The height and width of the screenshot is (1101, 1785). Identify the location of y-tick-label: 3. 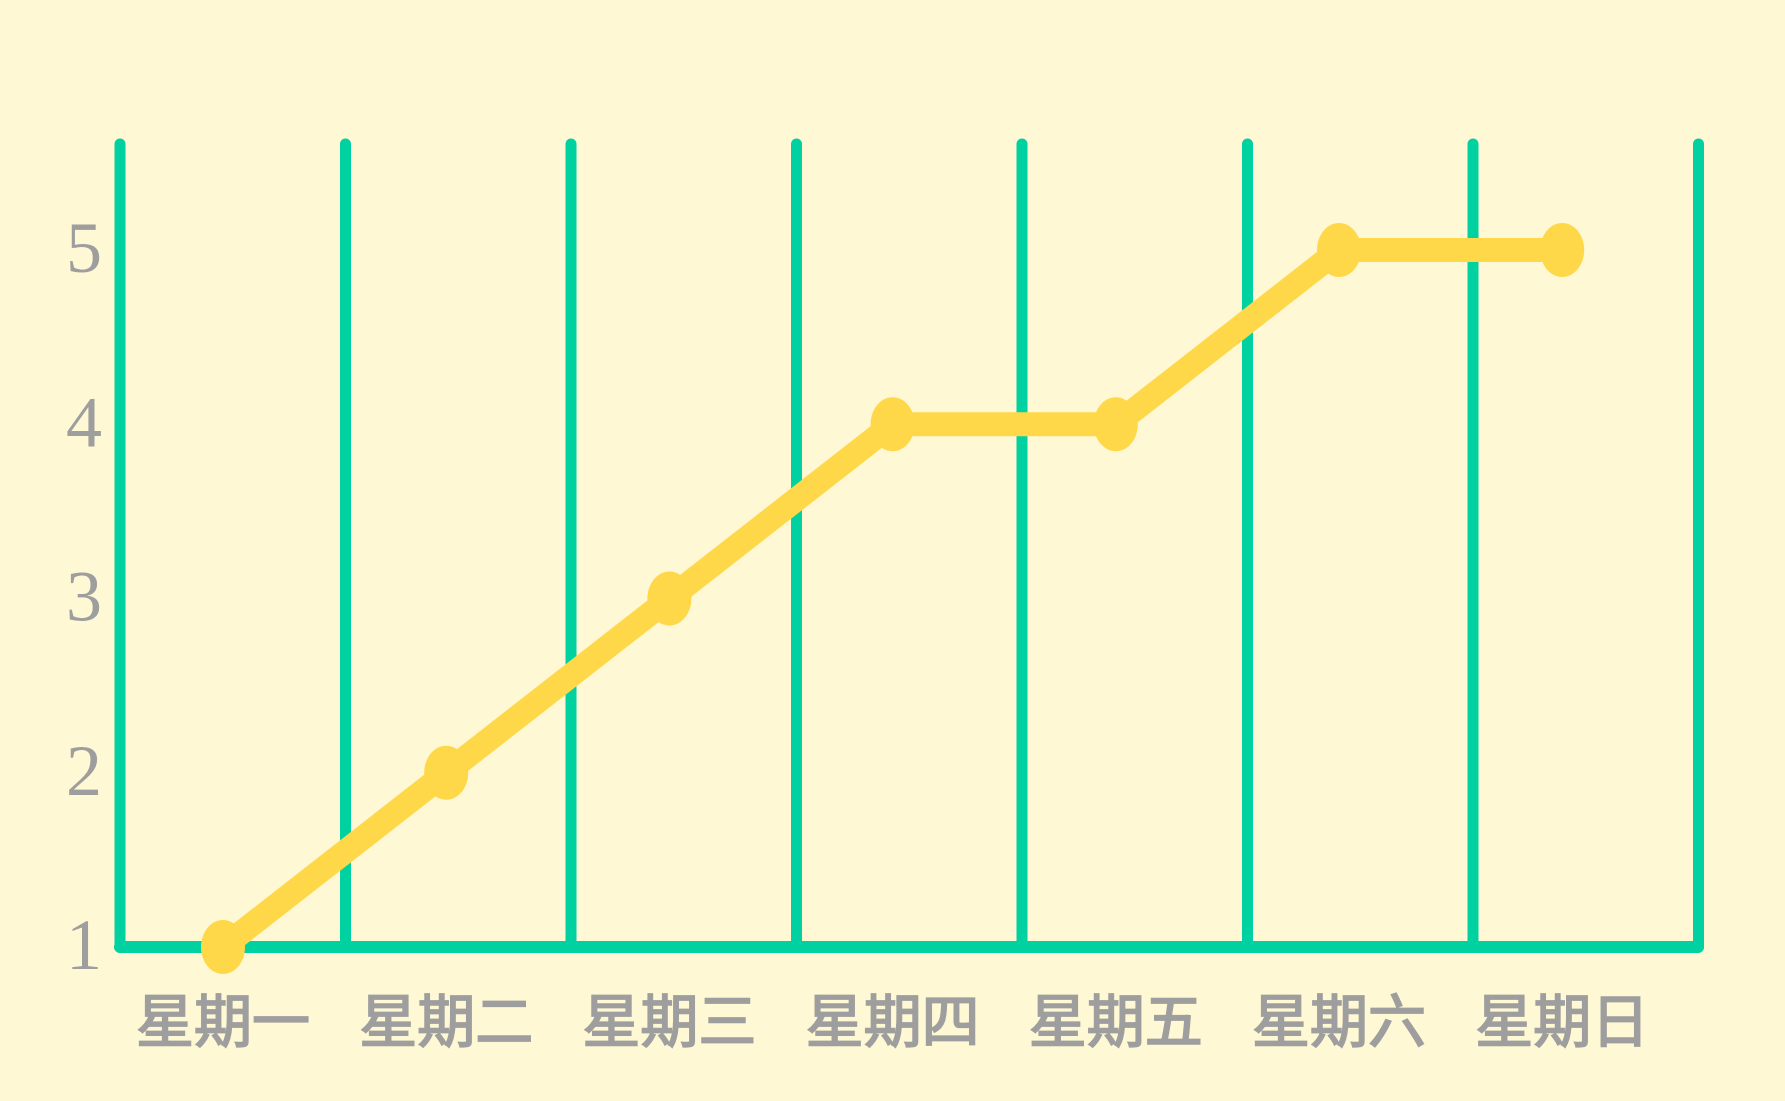
(84, 597).